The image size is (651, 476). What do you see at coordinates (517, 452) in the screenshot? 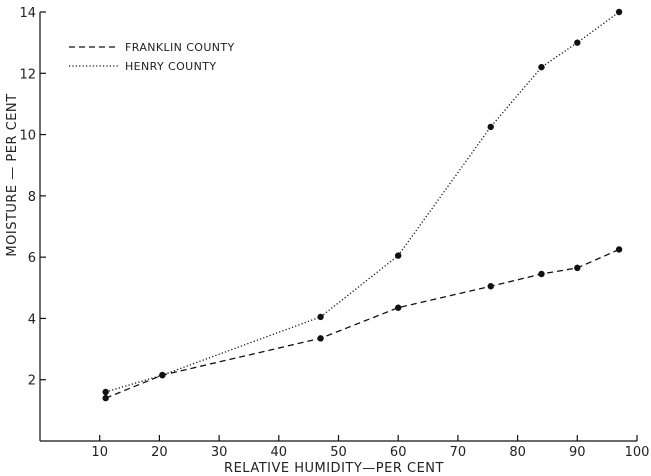
I see `x-tick-label: 80` at bounding box center [517, 452].